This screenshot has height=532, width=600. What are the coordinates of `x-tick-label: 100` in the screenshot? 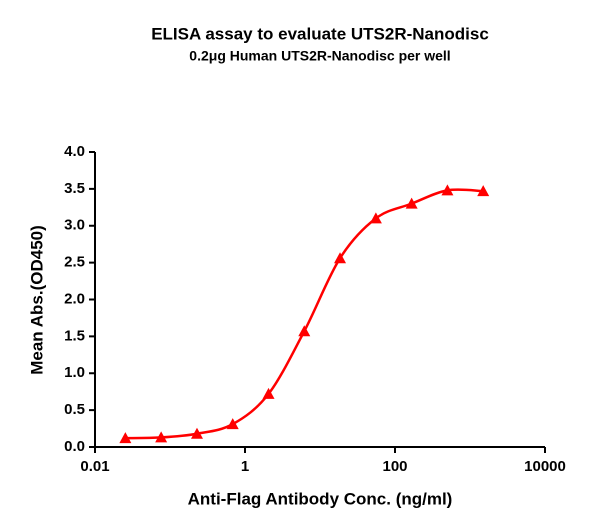 It's located at (394, 466).